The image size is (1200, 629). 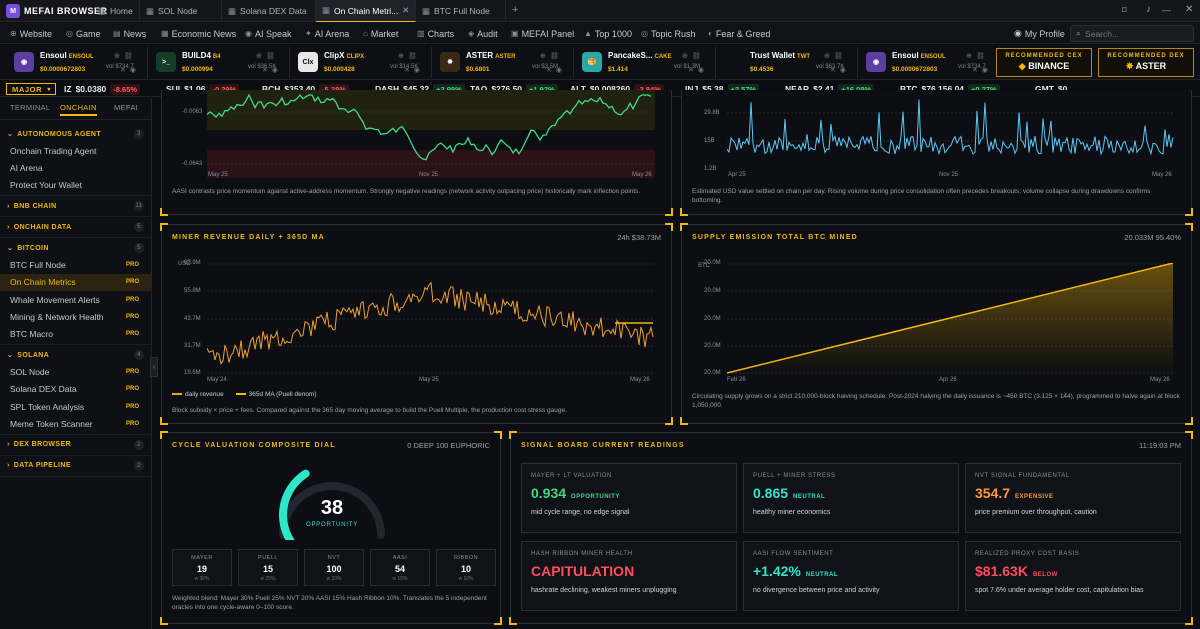 I want to click on supply-ytick: 20.0M, so click(x=712, y=346).